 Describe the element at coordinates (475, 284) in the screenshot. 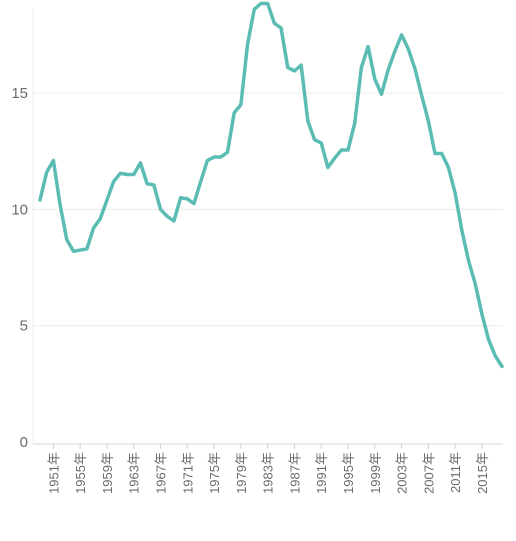

I see `data-point-2014` at that location.